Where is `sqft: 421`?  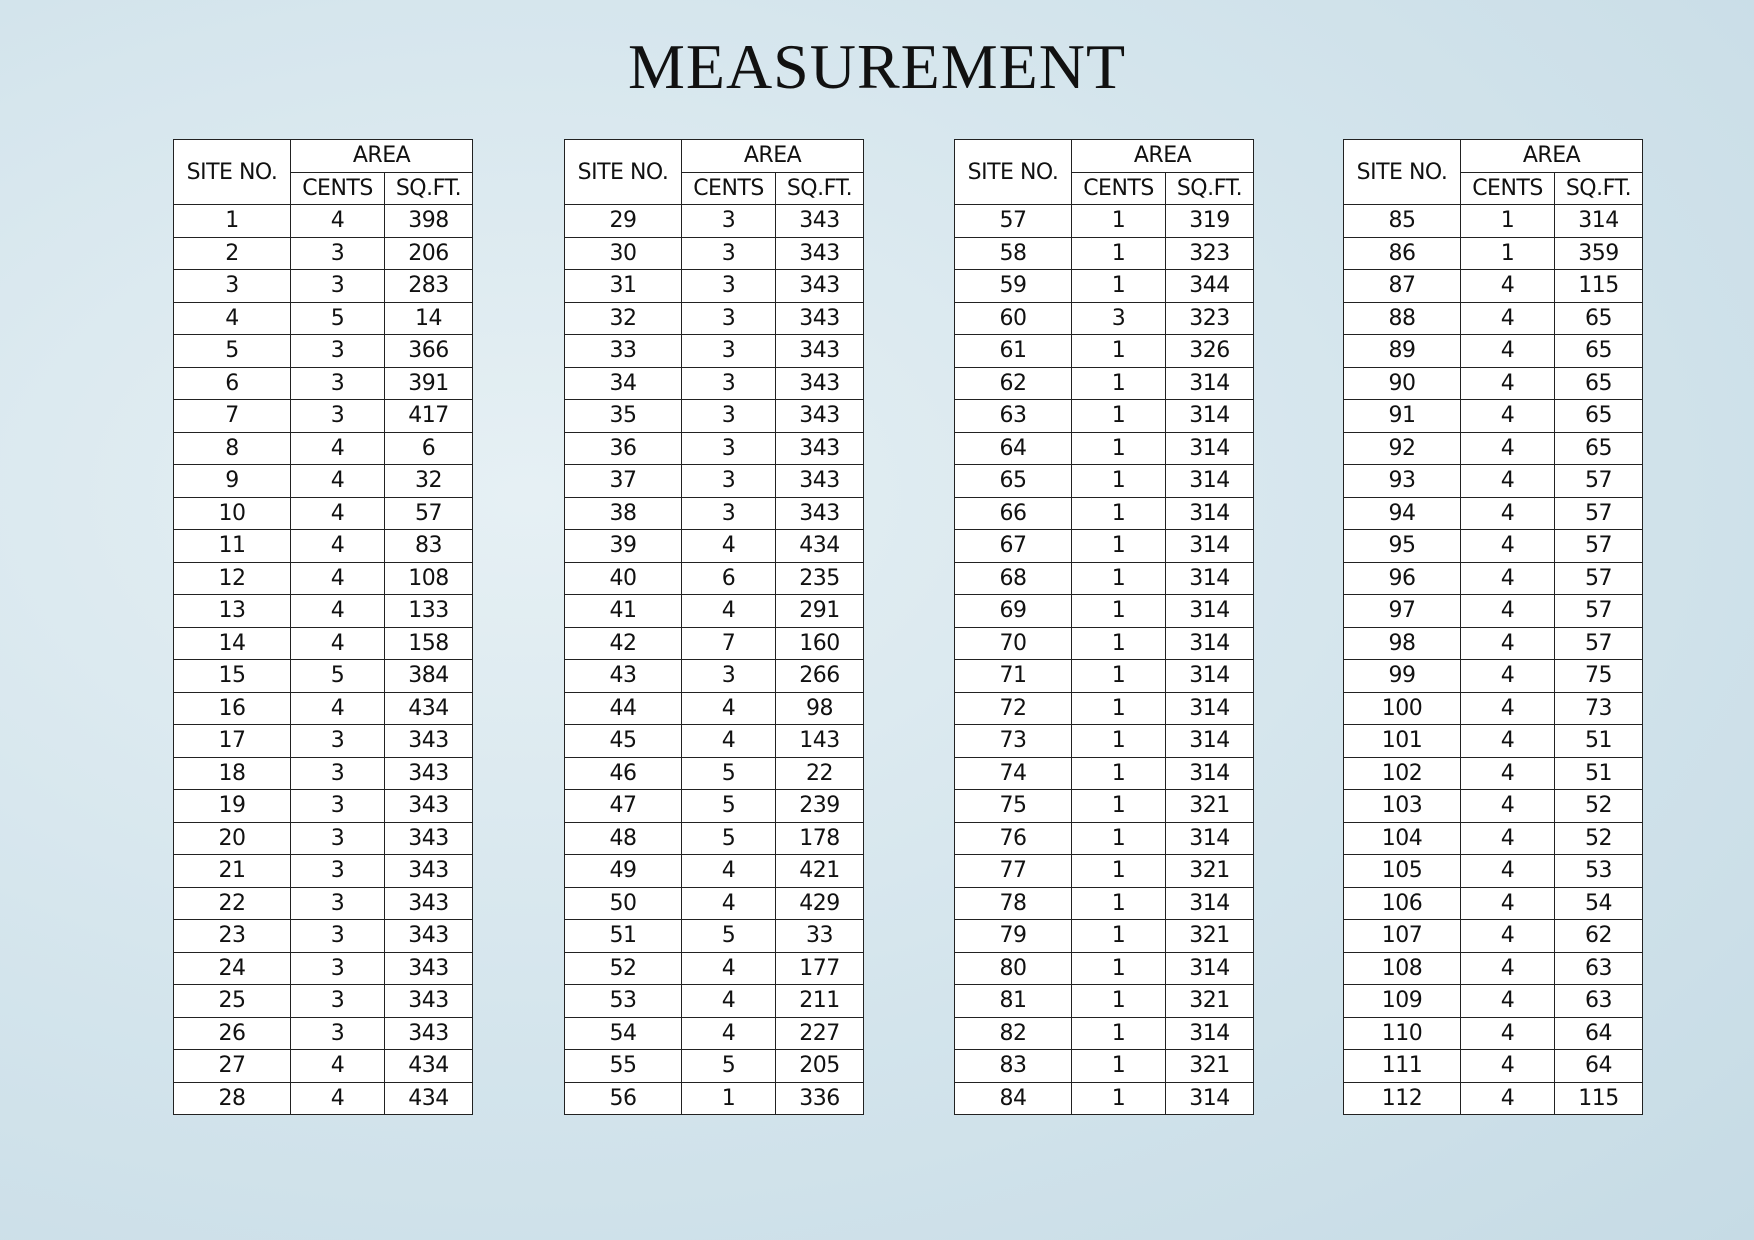 sqft: 421 is located at coordinates (819, 871).